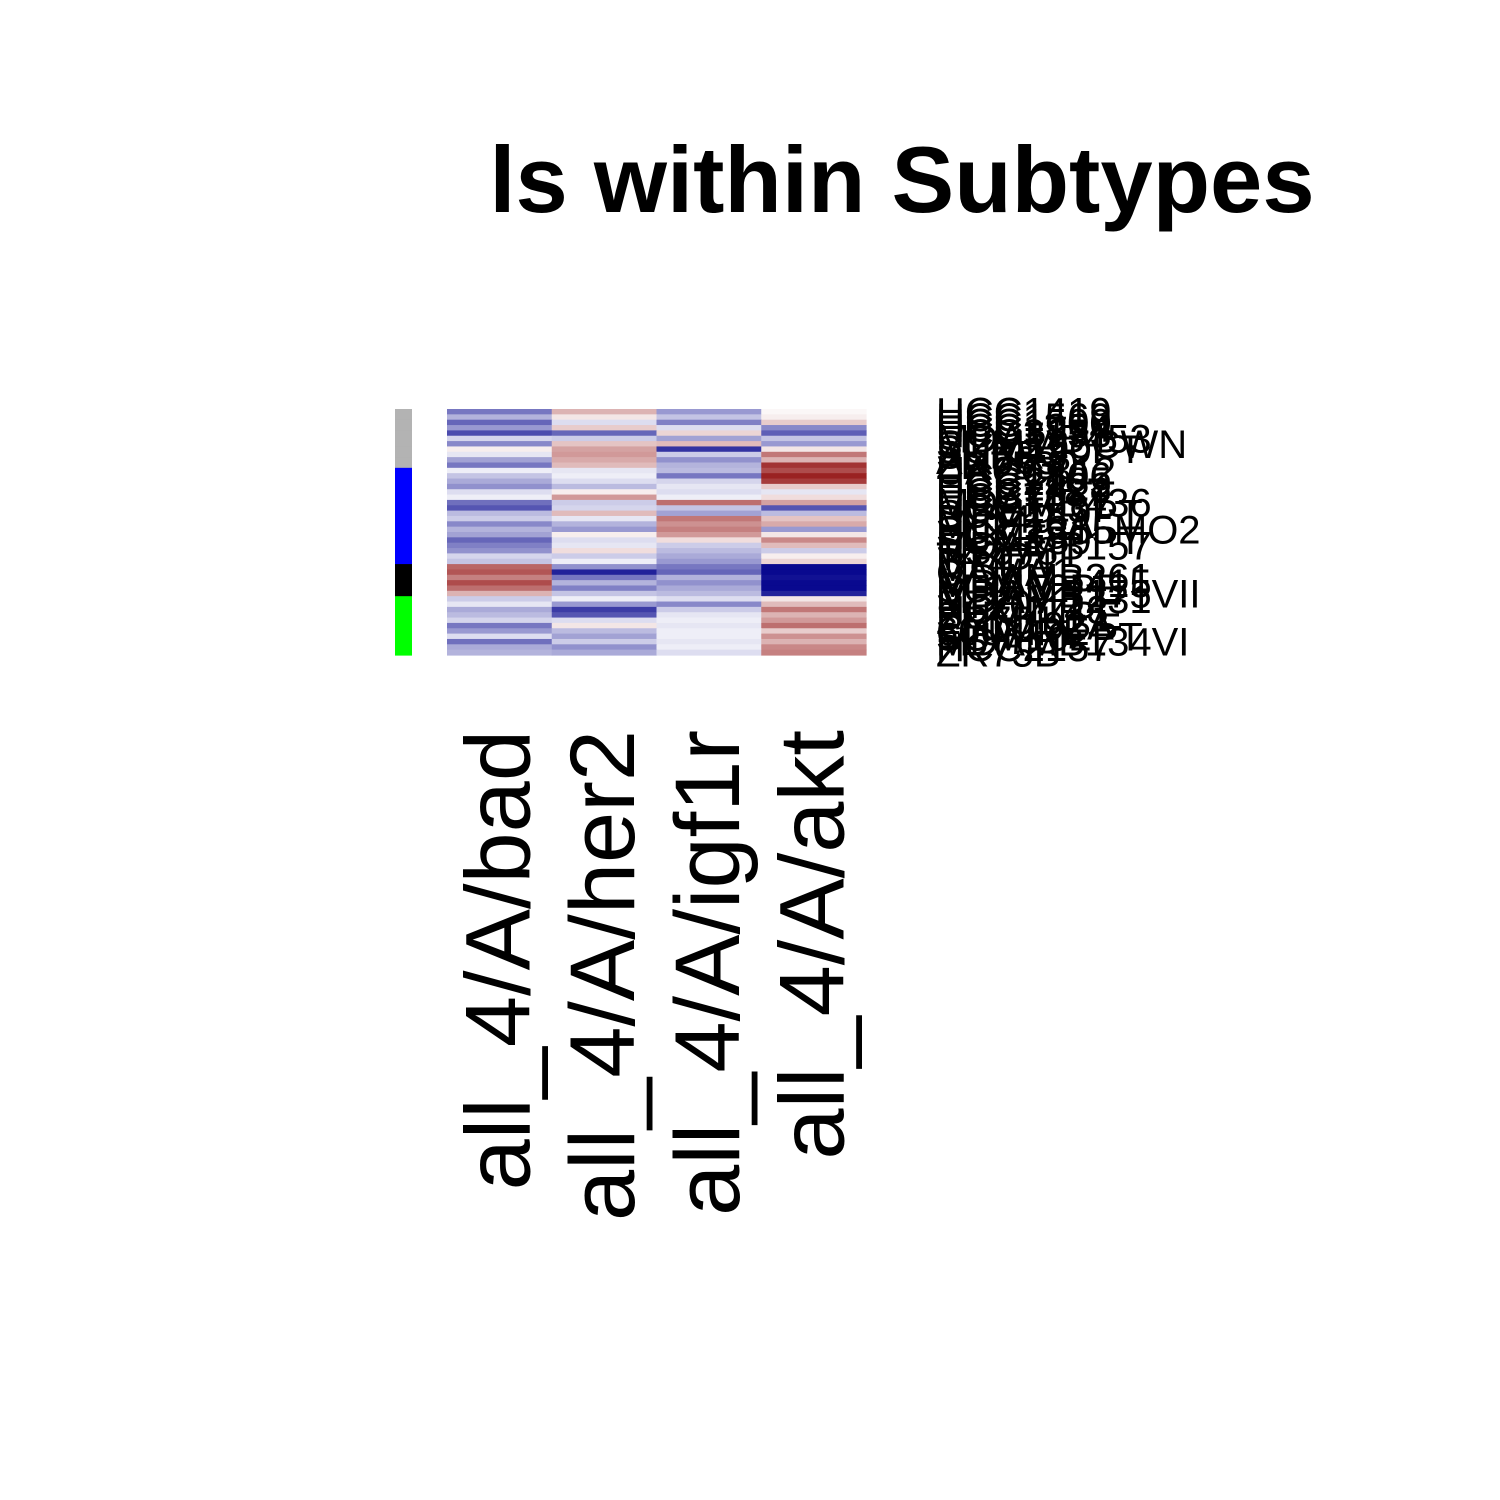 This screenshot has height=1500, width=1500. I want to click on column-label: all_4/A/her2, so click(603, 975).